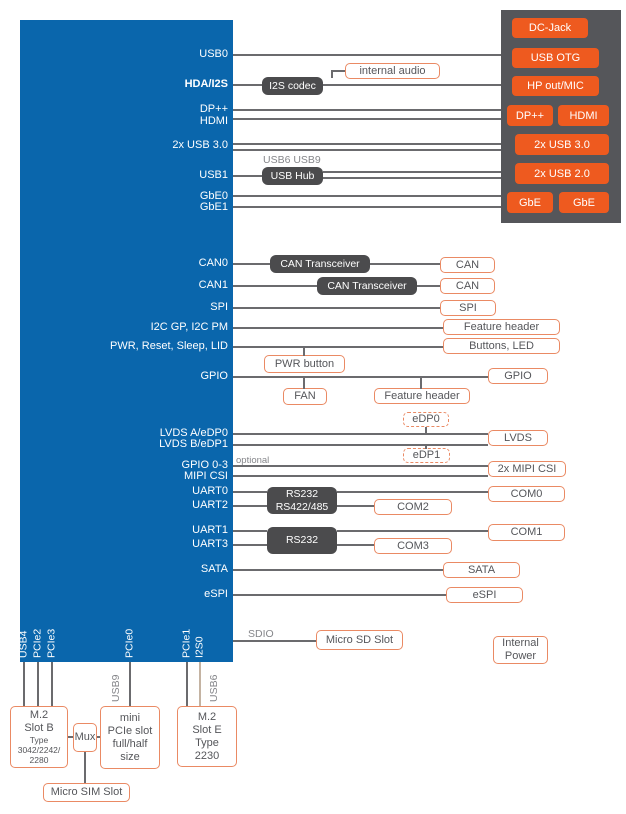  I want to click on label-usb6: USB6, so click(214, 688).